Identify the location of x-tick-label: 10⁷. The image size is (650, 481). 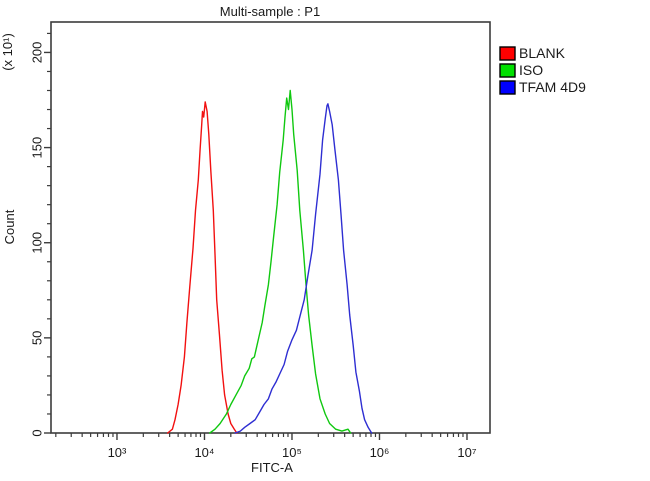
(466, 452).